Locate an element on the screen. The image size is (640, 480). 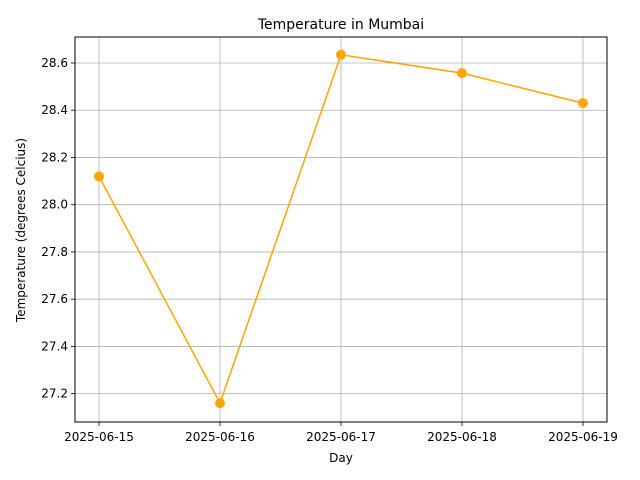
chart-title: Temperature in Mumbai is located at coordinates (340, 25).